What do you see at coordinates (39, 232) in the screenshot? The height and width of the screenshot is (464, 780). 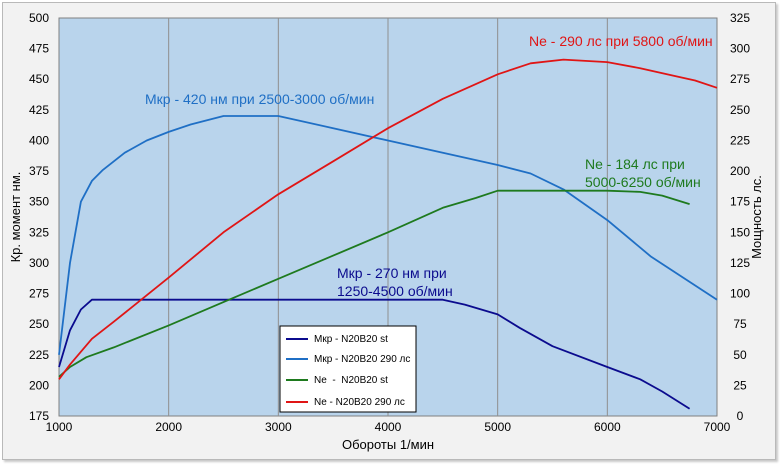 I see `y-left-tick-label: 325` at bounding box center [39, 232].